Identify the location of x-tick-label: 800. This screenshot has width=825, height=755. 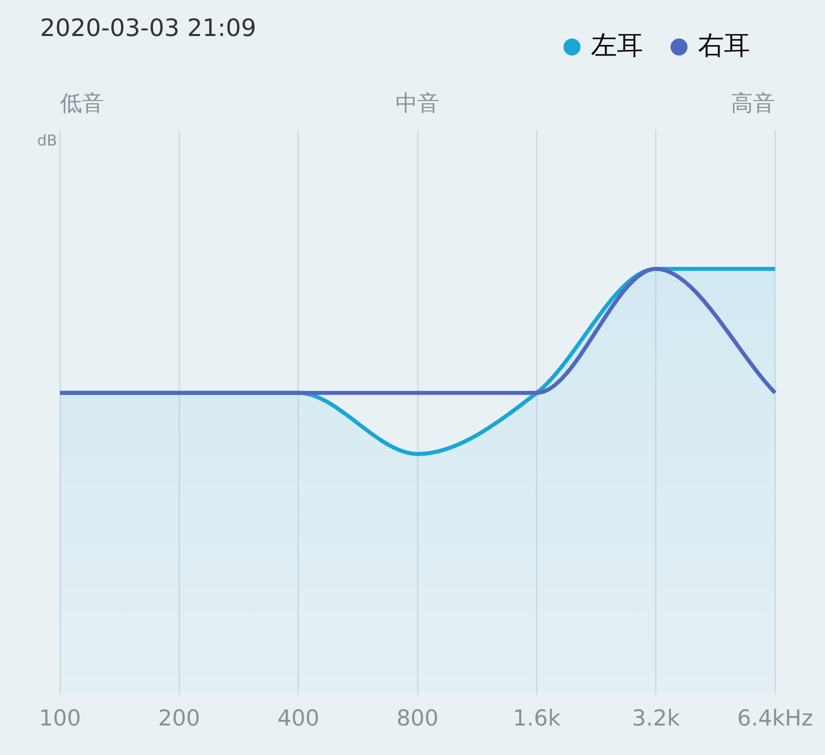
(417, 719).